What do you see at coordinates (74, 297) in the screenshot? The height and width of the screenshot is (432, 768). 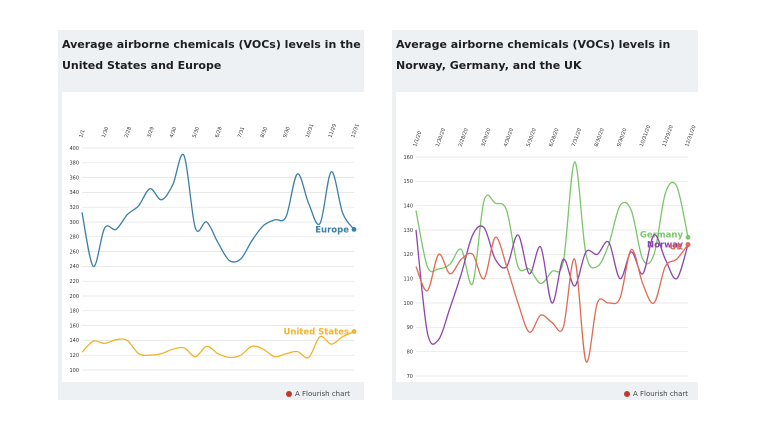 I see `y-tick-label: 200` at bounding box center [74, 297].